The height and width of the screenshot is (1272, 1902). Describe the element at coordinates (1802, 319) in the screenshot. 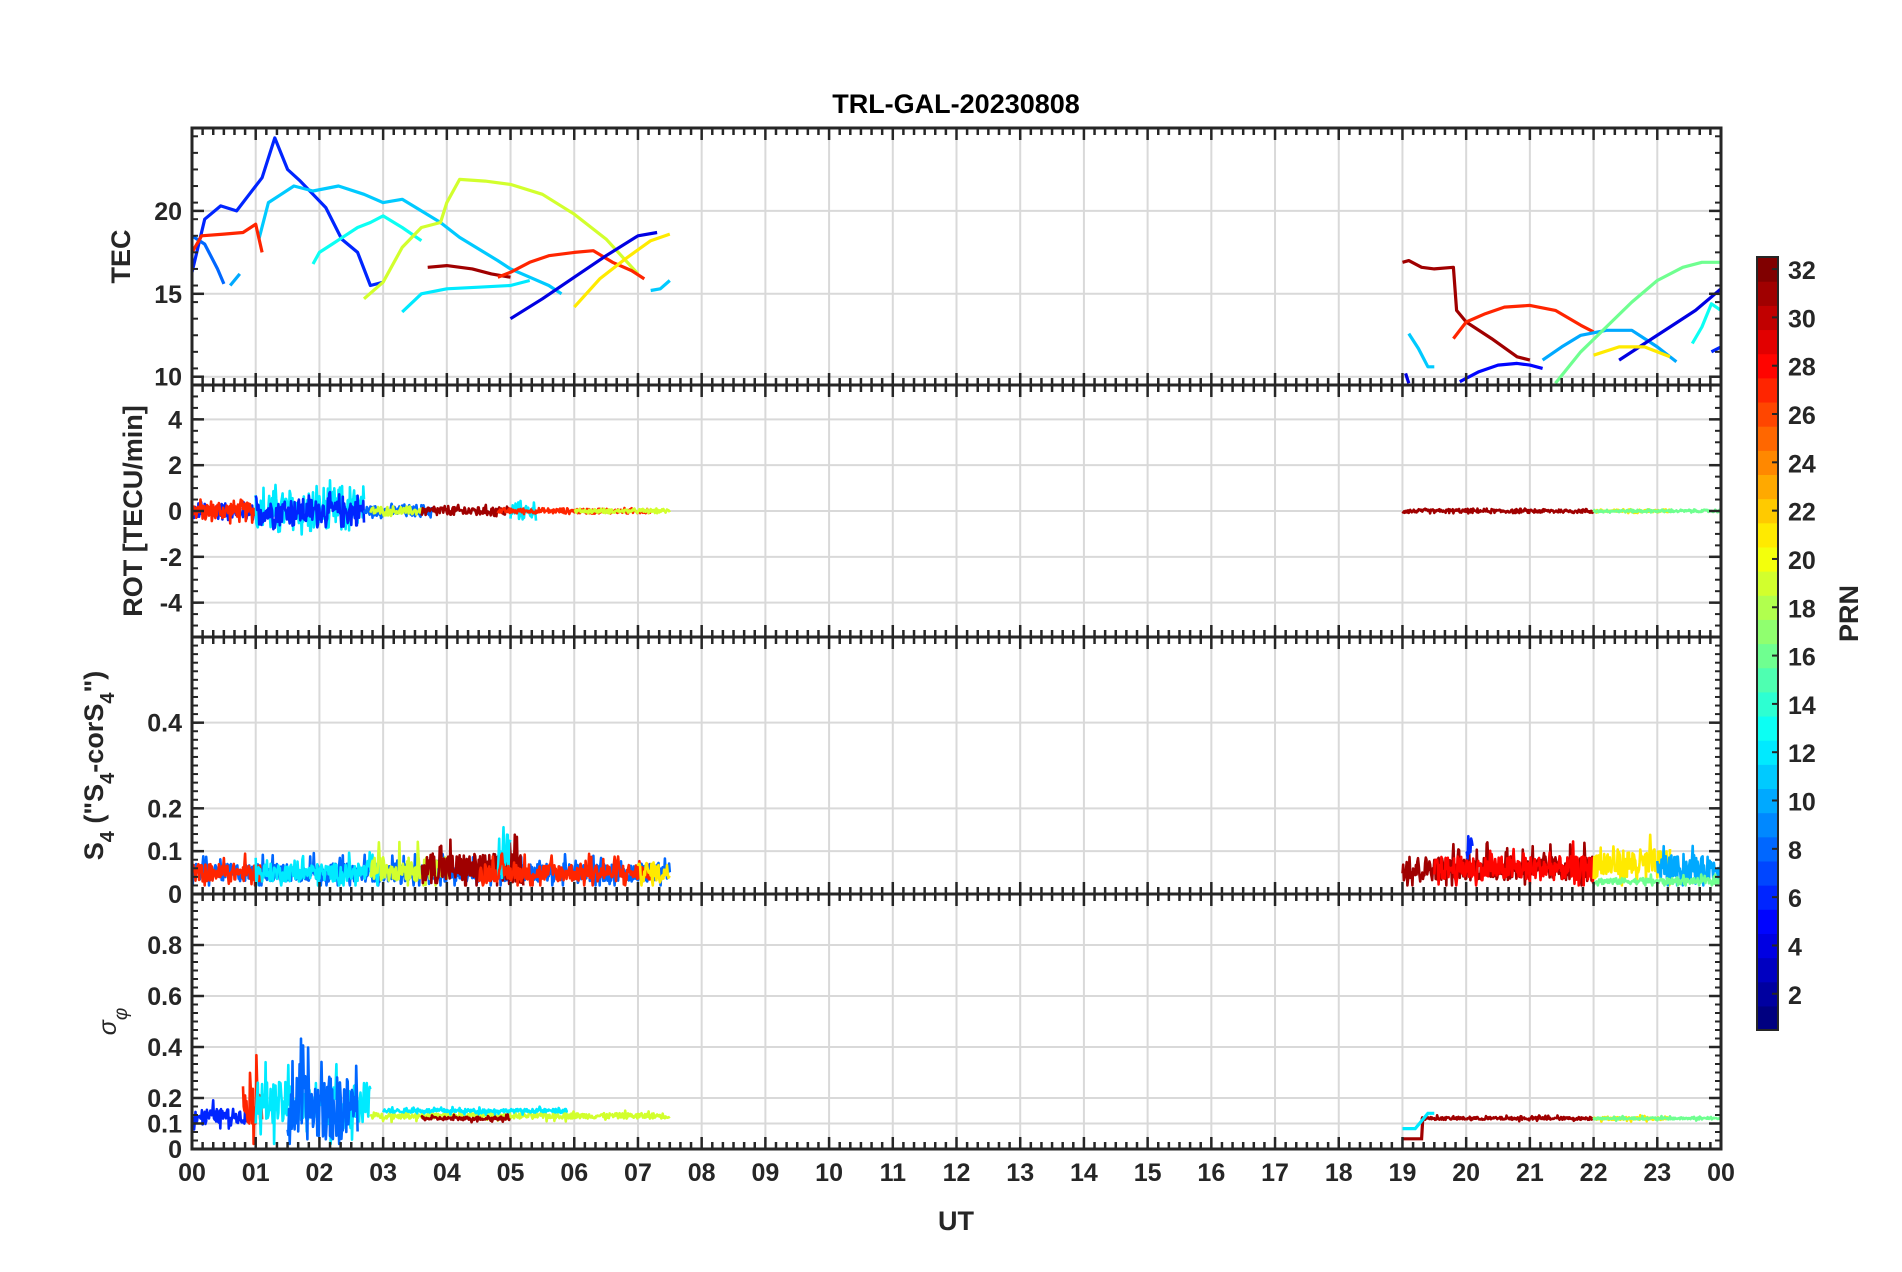

I see `colorbar-tick-label: 30` at that location.